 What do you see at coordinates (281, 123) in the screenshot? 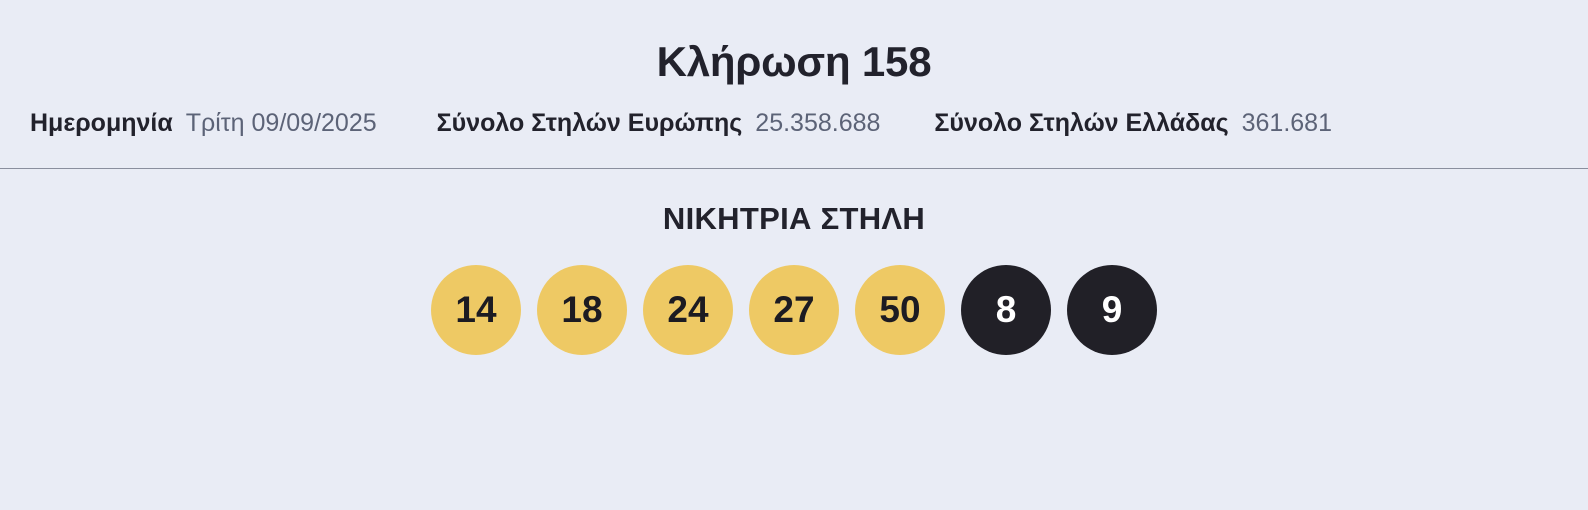
I see `meta-value-date: Τρίτη 09/09/2025` at bounding box center [281, 123].